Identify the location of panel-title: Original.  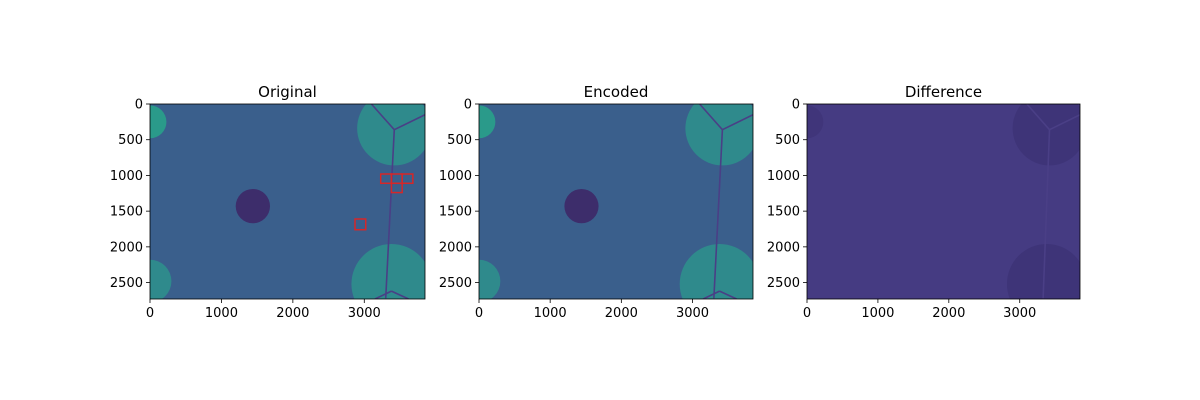
(287, 92).